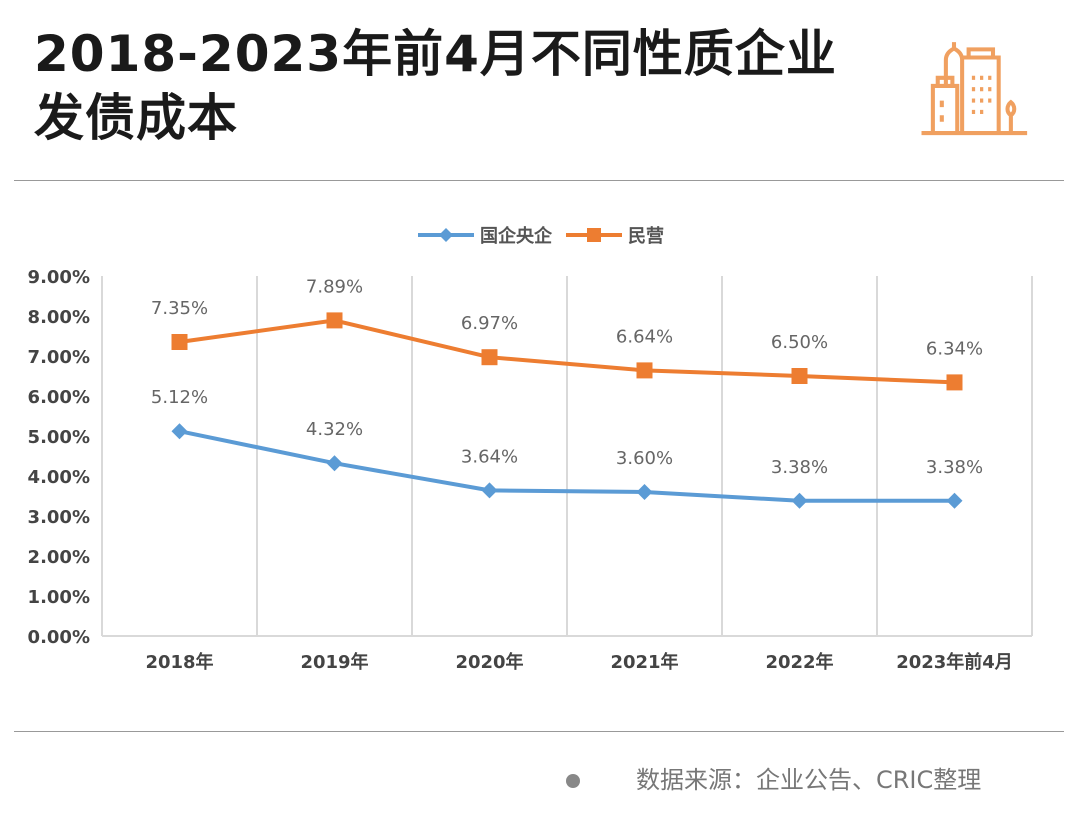 This screenshot has width=1080, height=815. What do you see at coordinates (179, 308) in the screenshot?
I see `data-label: 7.35%` at bounding box center [179, 308].